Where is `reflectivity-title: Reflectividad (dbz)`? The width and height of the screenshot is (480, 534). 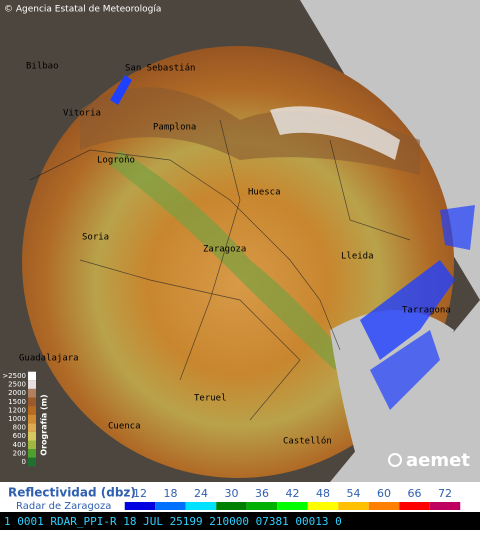 reflectivity-title: Reflectividad (dbz) is located at coordinates (72, 493).